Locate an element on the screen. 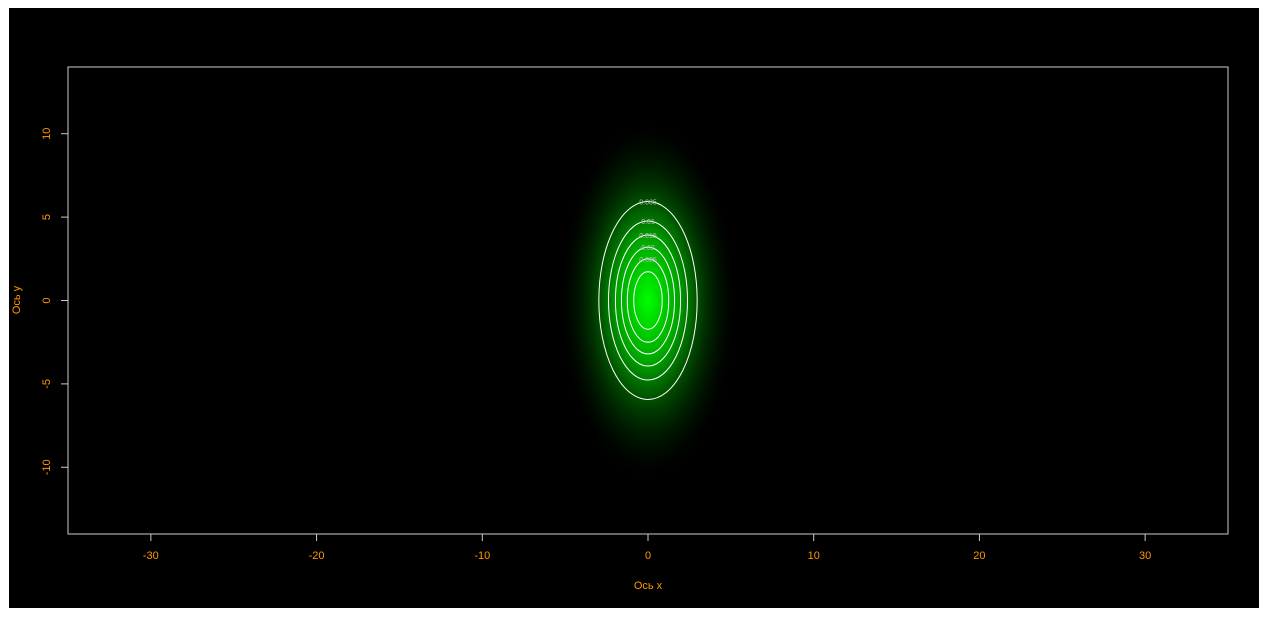 This screenshot has height=619, width=1267. y-axis: -10 -5 0 5 10 is located at coordinates (55, 301).